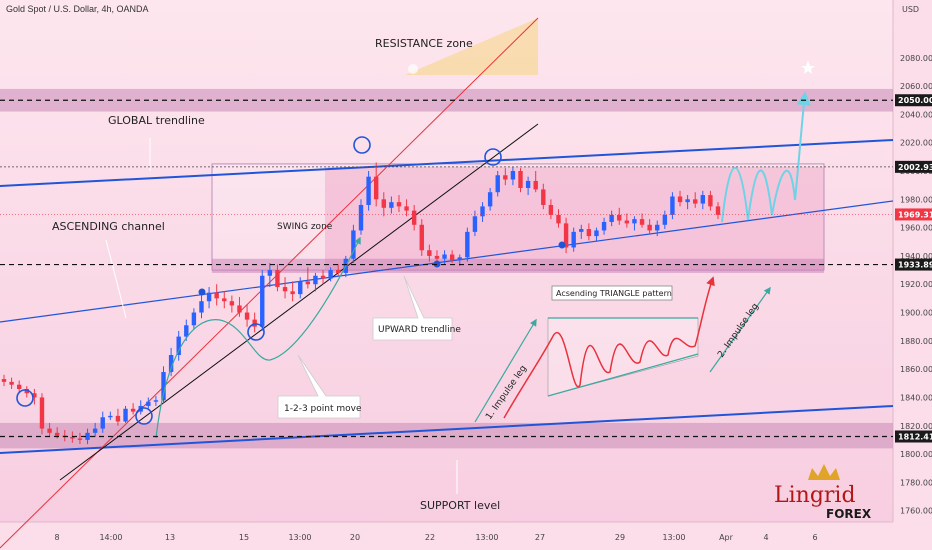 The image size is (932, 550). I want to click on impulse-leg-2-arrow, so click(740, 329).